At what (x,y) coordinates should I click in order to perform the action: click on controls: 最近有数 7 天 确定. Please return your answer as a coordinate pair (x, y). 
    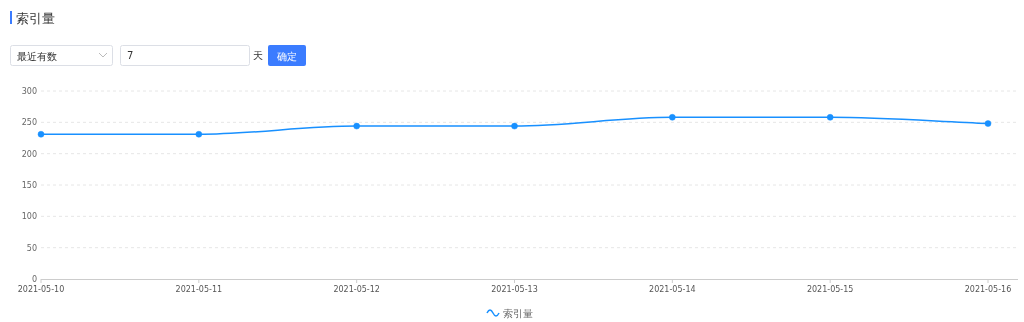
    Looking at the image, I should click on (158, 55).